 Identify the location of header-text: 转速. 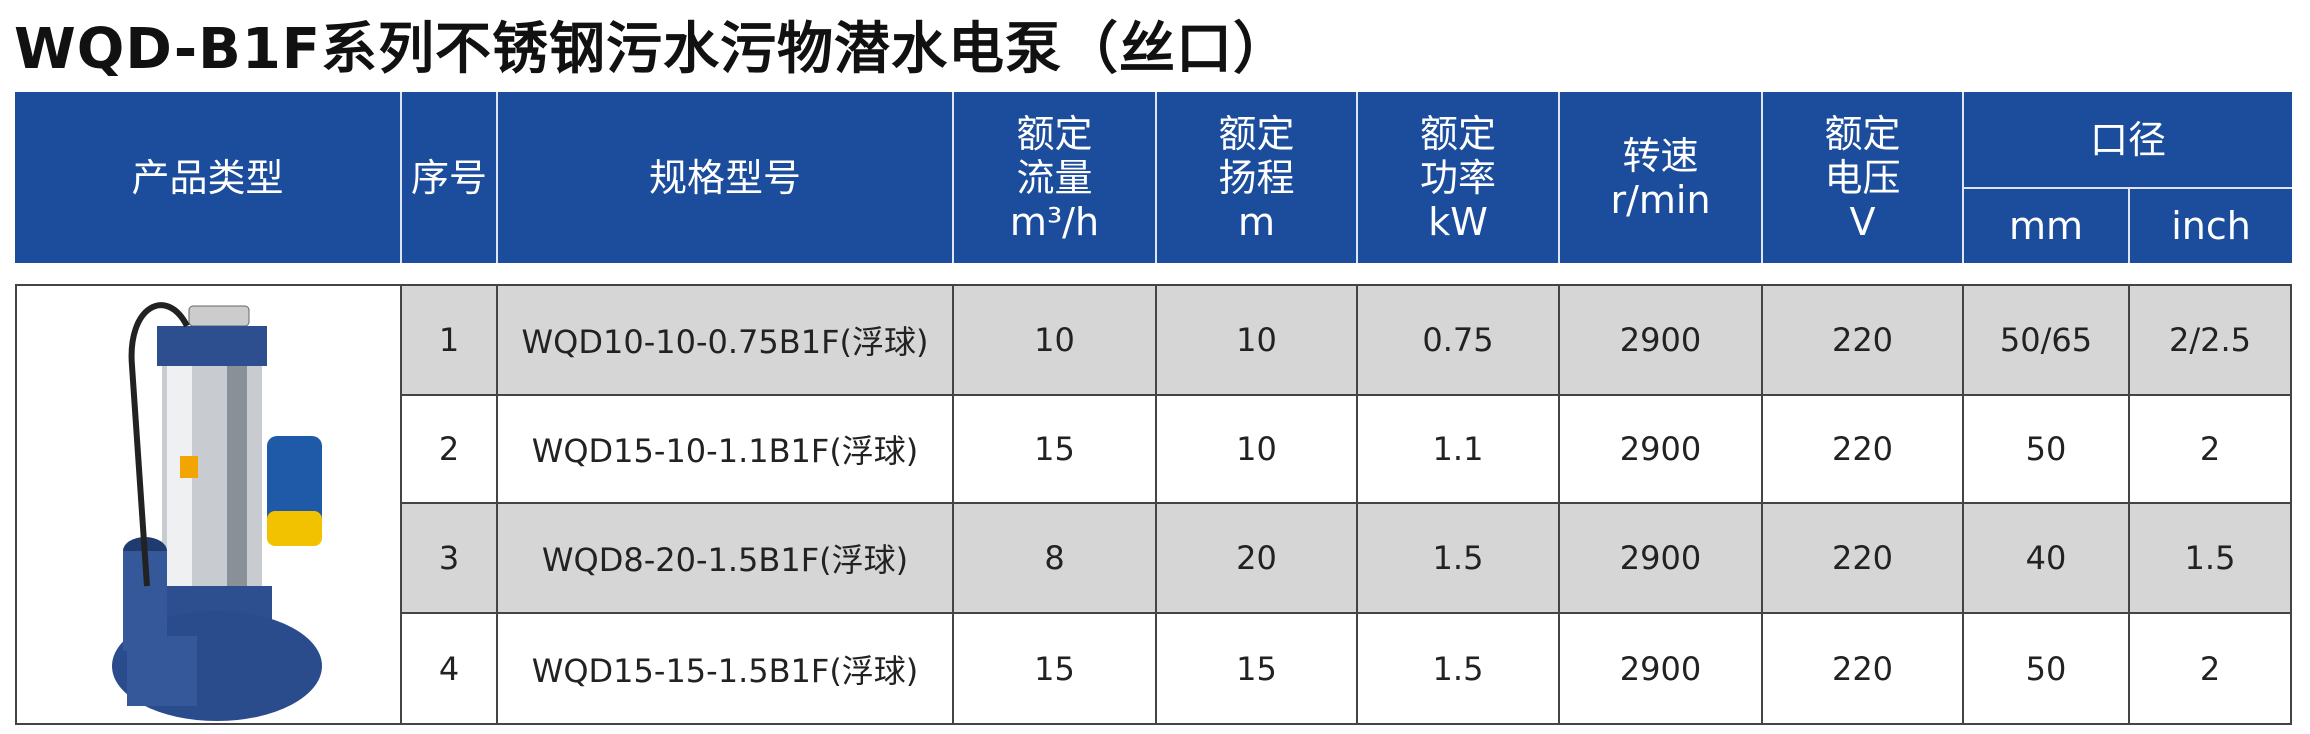
(1660, 155).